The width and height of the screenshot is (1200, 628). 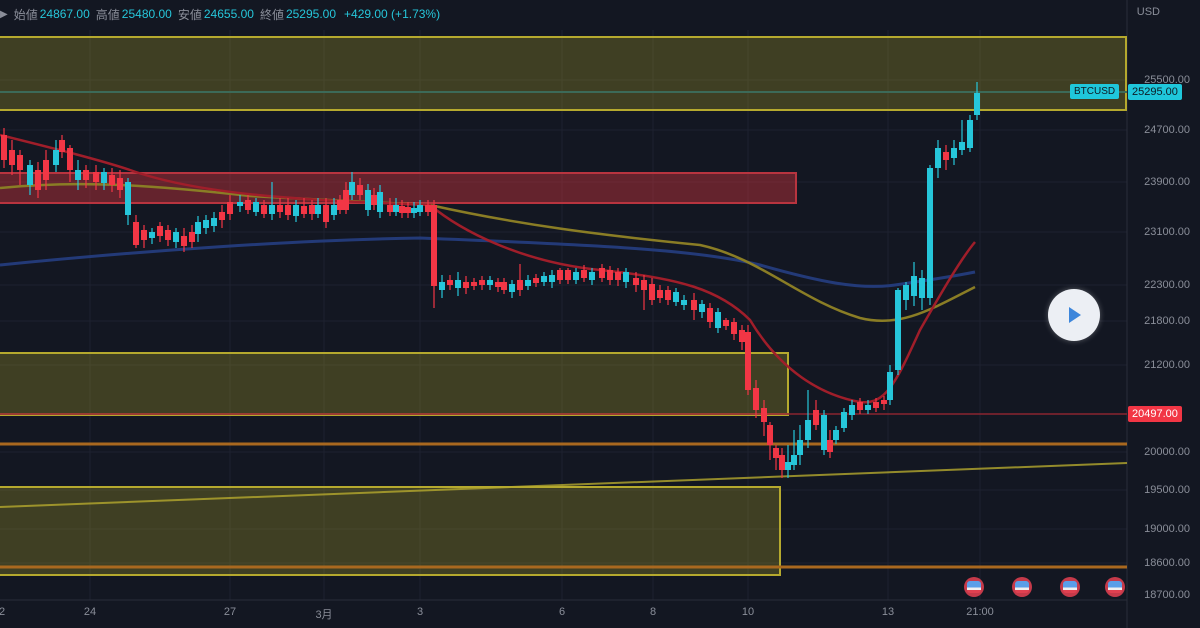 What do you see at coordinates (1167, 529) in the screenshot?
I see `y-tick-label: 19000.00` at bounding box center [1167, 529].